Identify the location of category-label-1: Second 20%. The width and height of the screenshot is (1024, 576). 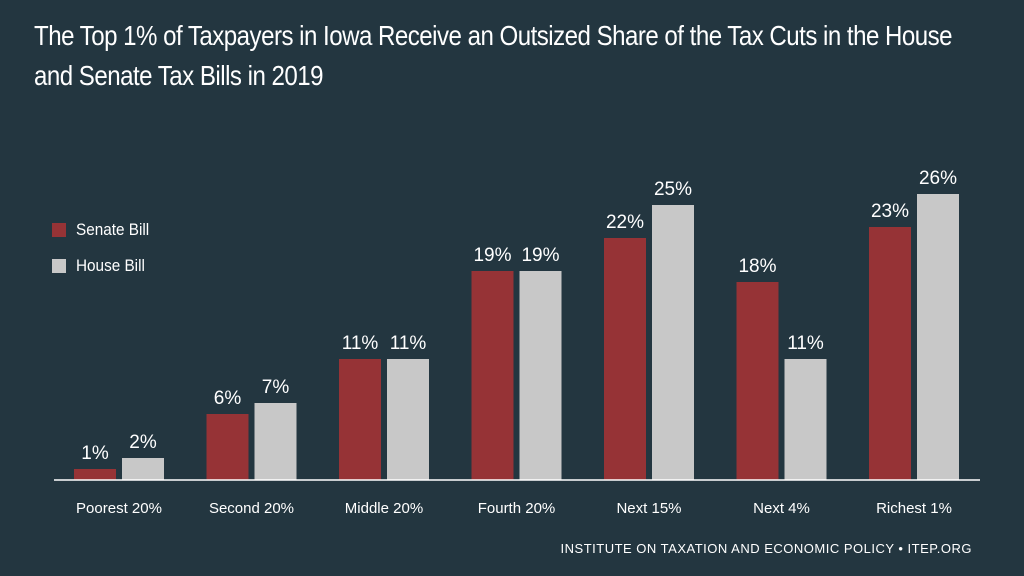
(251, 508).